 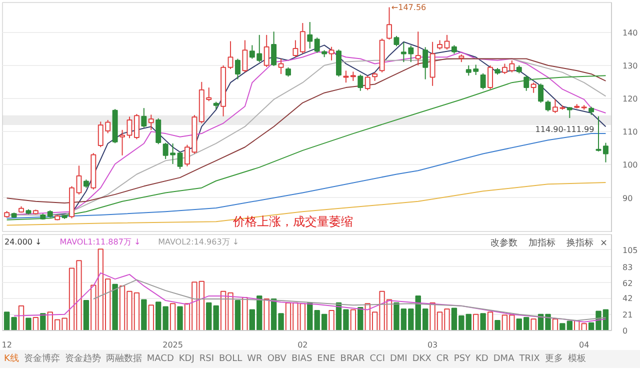 What do you see at coordinates (630, 165) in the screenshot?
I see `y-tick-label: 100` at bounding box center [630, 165].